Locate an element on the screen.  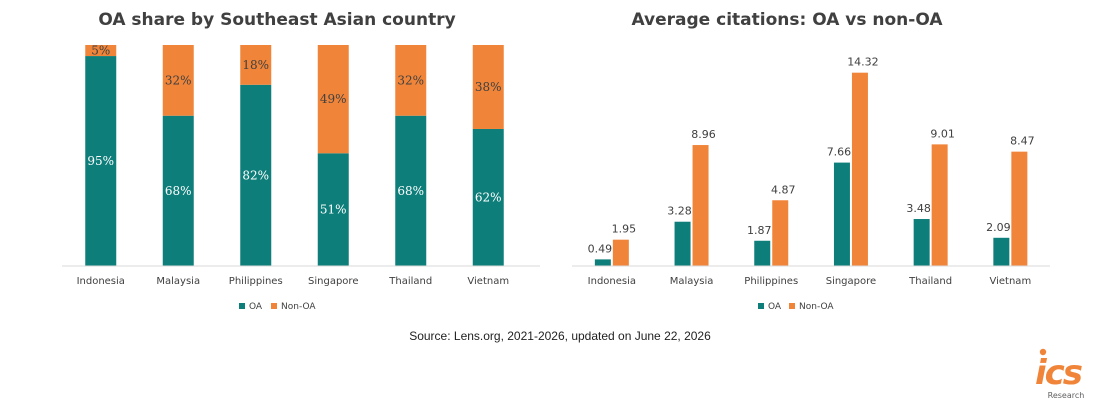
oa-share-legend-oa-swatch is located at coordinates (242, 306).